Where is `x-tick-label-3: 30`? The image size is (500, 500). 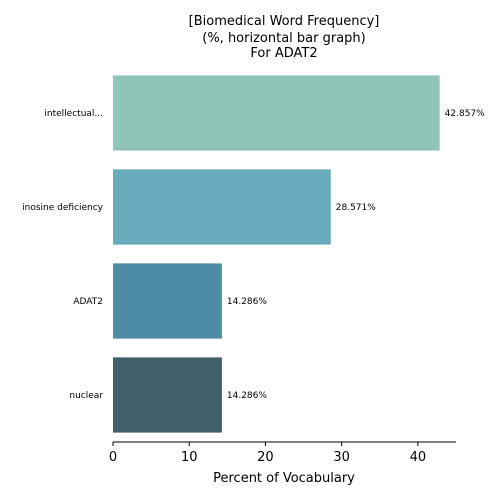 x-tick-label-3: 30 is located at coordinates (341, 457).